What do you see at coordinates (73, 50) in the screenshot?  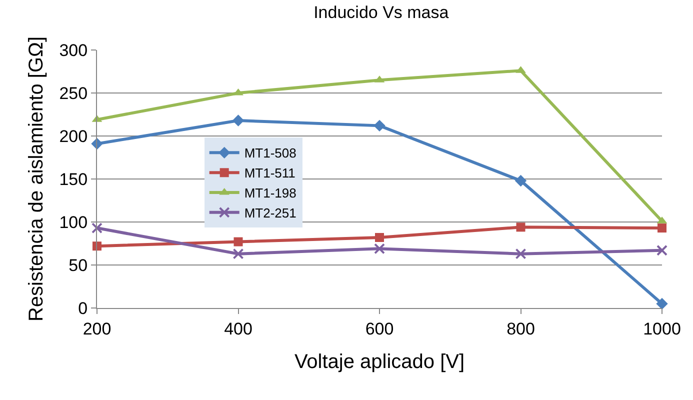 I see `y-tick-label: 300` at bounding box center [73, 50].